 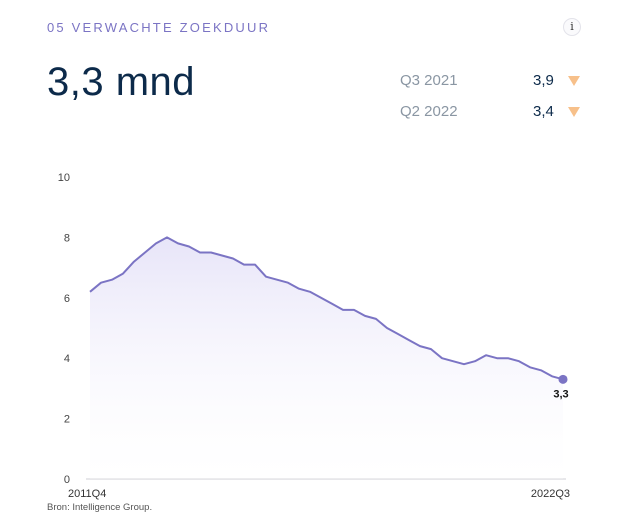 What do you see at coordinates (64, 178) in the screenshot?
I see `y-tick-label: 10` at bounding box center [64, 178].